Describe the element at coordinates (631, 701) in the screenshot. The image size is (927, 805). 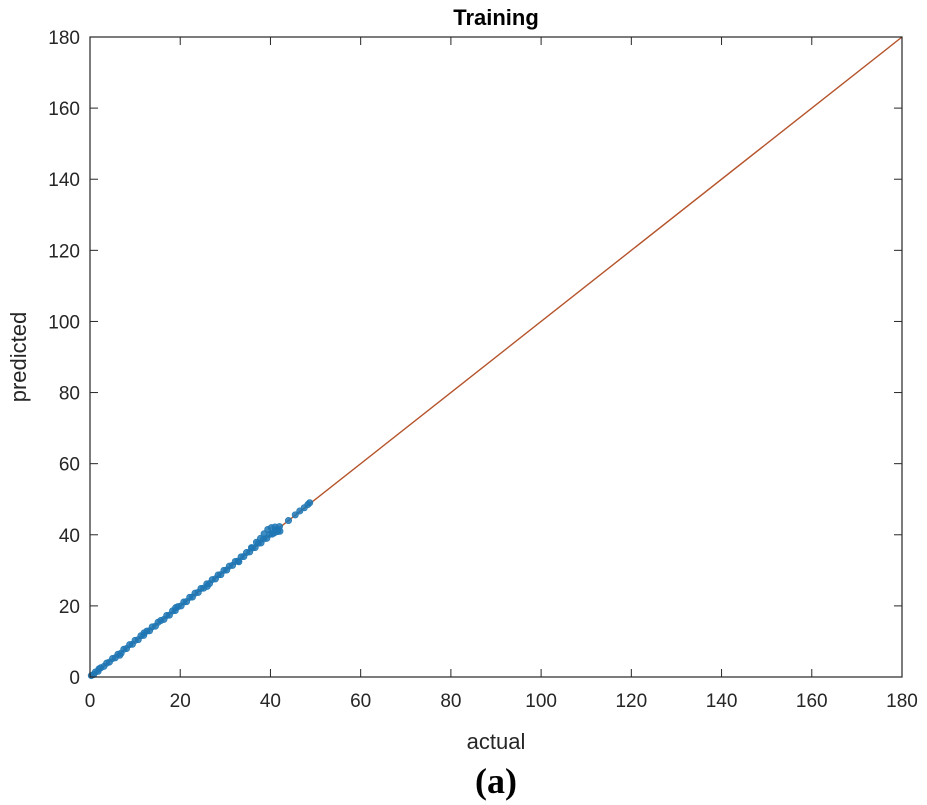
I see `x-tick-label: 120` at that location.